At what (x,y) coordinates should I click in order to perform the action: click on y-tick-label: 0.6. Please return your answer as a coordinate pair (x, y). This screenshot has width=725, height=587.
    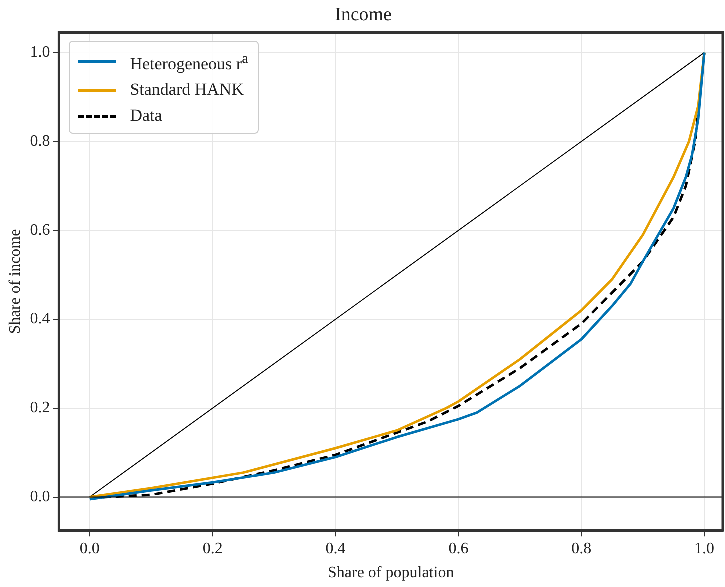
    Looking at the image, I should click on (40, 230).